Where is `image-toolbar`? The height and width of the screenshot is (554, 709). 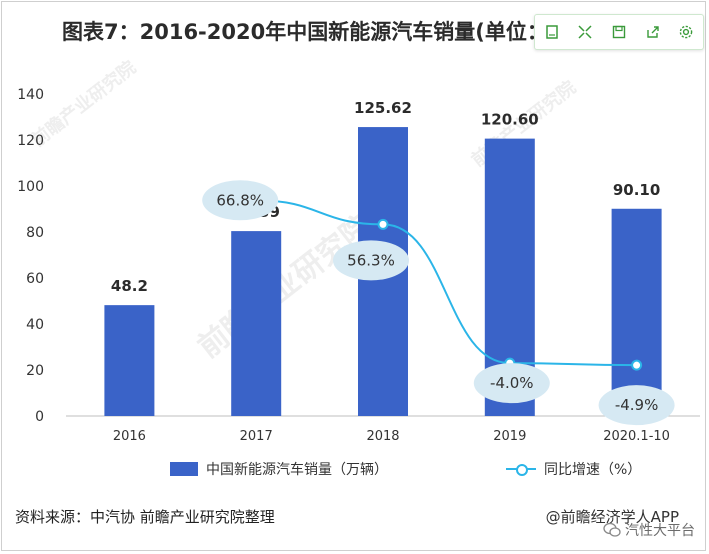 image-toolbar is located at coordinates (619, 32).